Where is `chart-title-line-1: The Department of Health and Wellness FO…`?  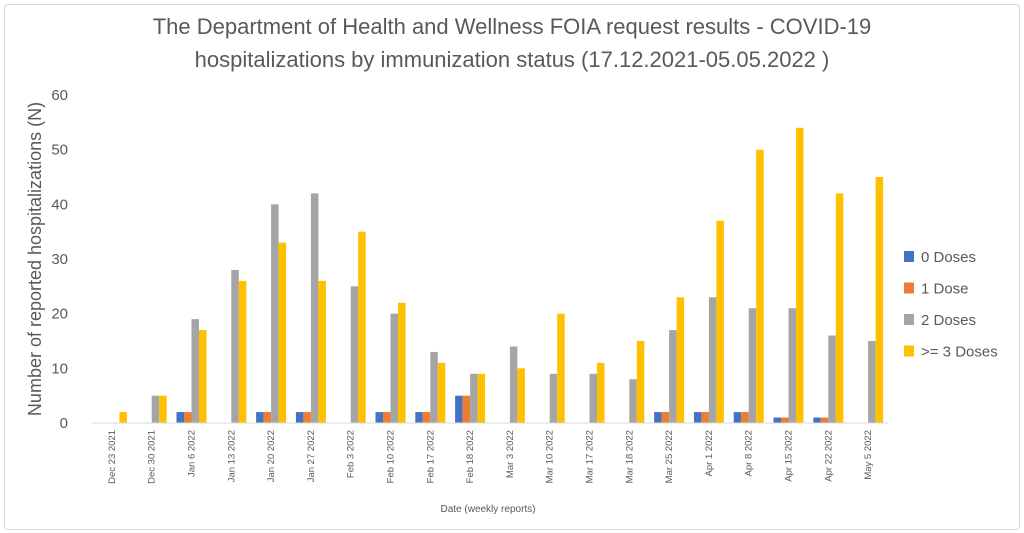 chart-title-line-1: The Department of Health and Wellness FO… is located at coordinates (512, 26).